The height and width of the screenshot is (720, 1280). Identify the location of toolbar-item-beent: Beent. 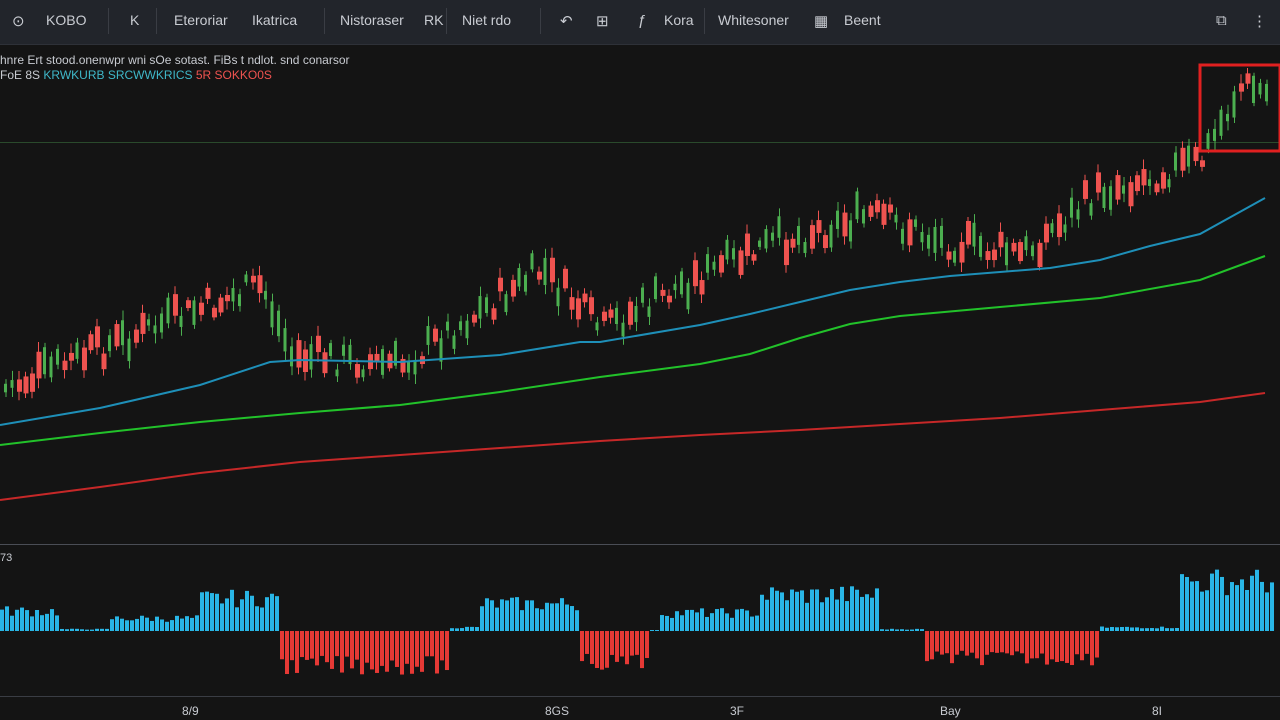
(862, 20).